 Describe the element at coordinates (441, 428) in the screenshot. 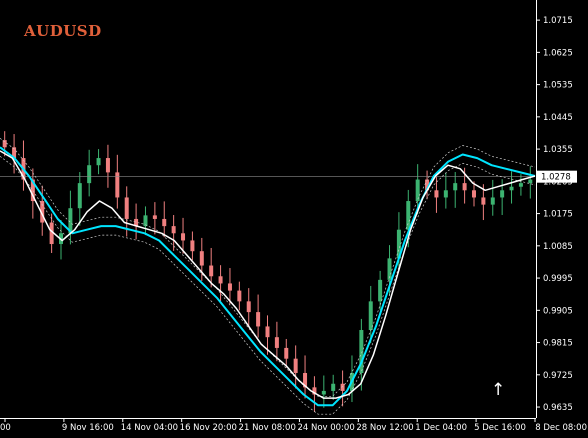

I see `x-tick-label: 1 Dec 04:00` at that location.